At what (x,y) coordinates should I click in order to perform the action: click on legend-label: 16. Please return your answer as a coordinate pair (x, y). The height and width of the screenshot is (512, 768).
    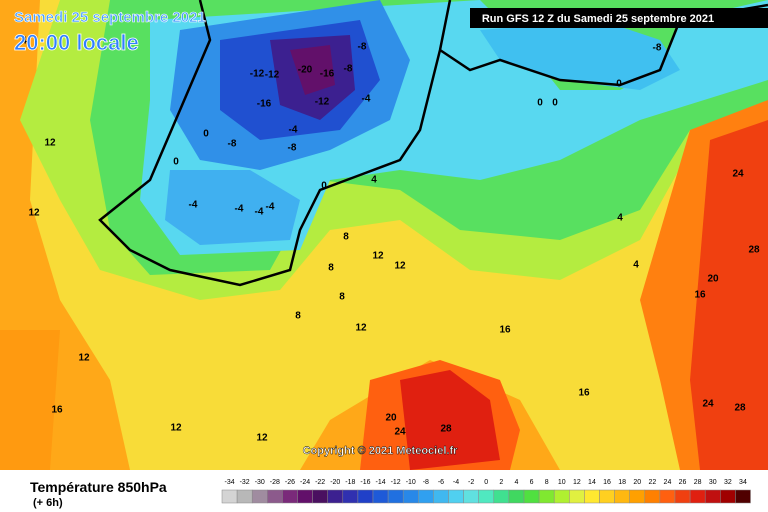
    Looking at the image, I should click on (607, 482).